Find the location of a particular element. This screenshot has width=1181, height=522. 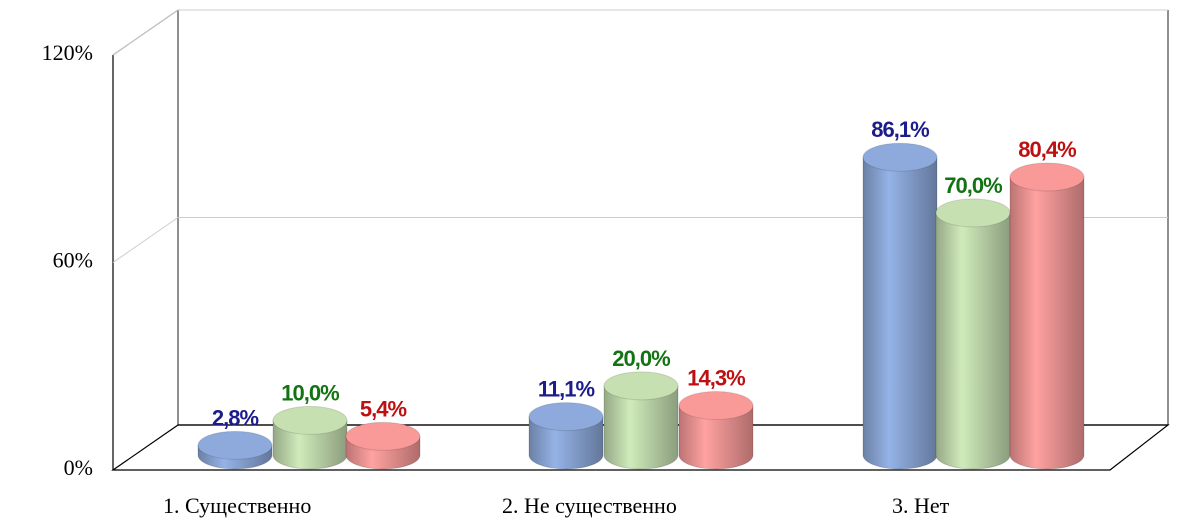

x-tick-label: 3. Нет is located at coordinates (921, 505).